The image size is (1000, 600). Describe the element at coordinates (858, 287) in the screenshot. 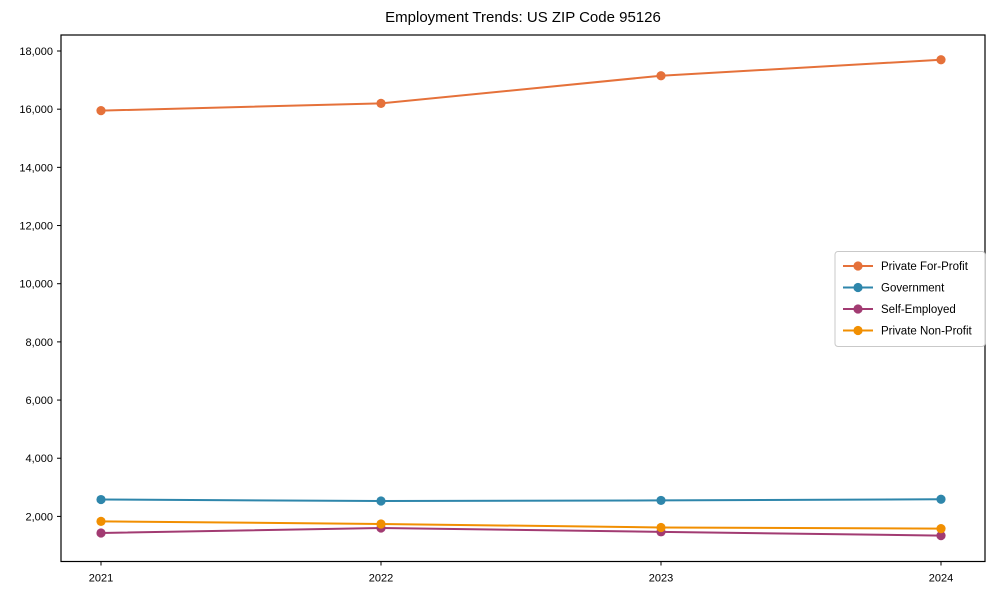

I see `legend-marker-government` at that location.